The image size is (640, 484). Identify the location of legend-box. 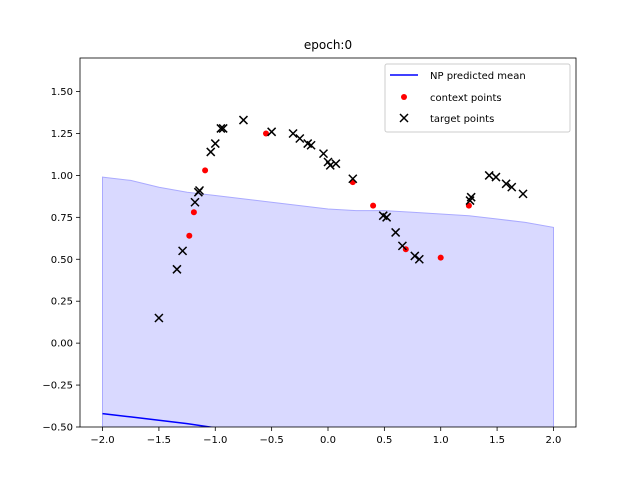
(477, 98).